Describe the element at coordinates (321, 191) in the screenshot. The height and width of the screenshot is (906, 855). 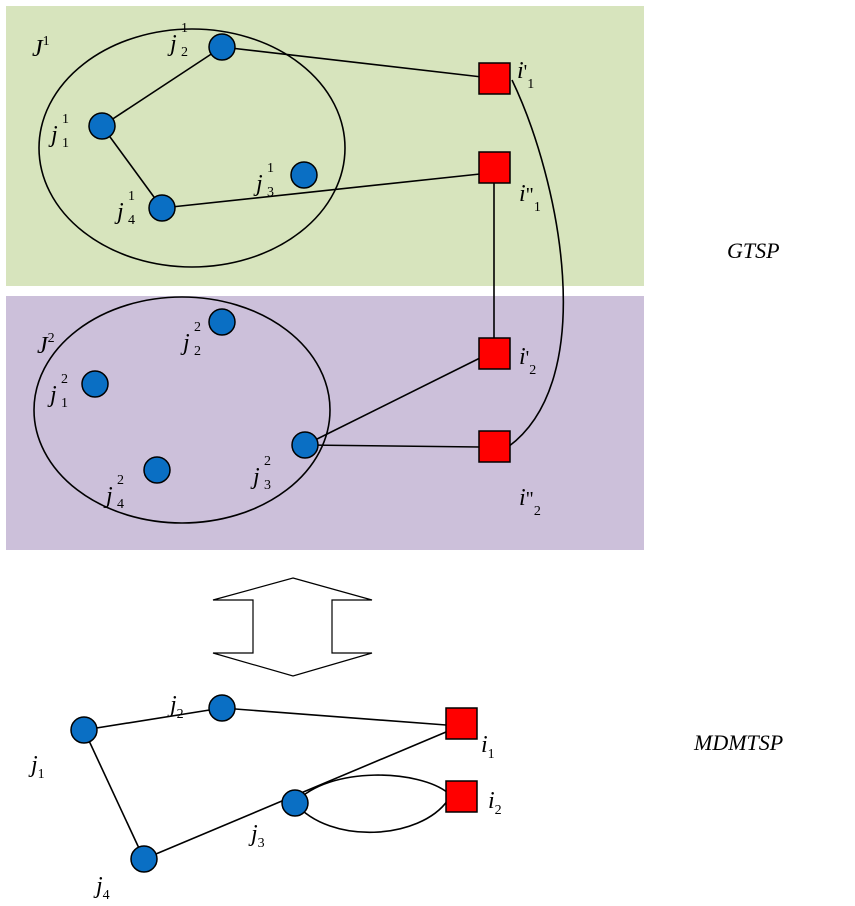
I see `edge-j41-i1pp` at that location.